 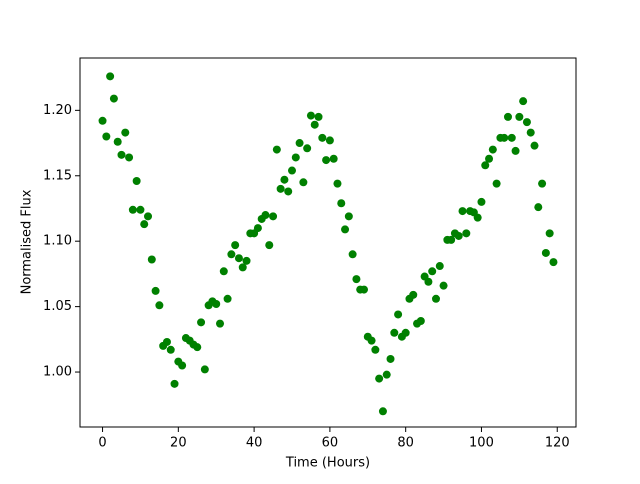 I want to click on y-tick-label: 1.15, so click(x=57, y=175).